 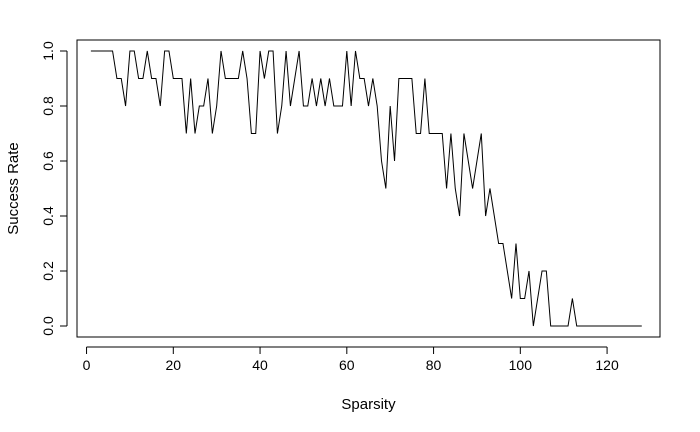 What do you see at coordinates (48, 216) in the screenshot?
I see `y-tick-label: 0.4` at bounding box center [48, 216].